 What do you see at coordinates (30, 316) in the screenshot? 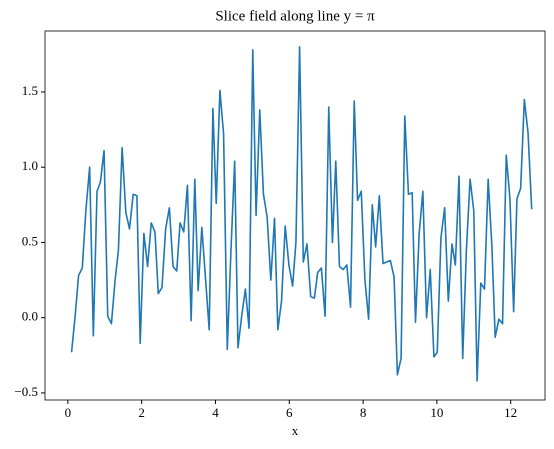
I see `y-tick-label: 0.0` at bounding box center [30, 316].